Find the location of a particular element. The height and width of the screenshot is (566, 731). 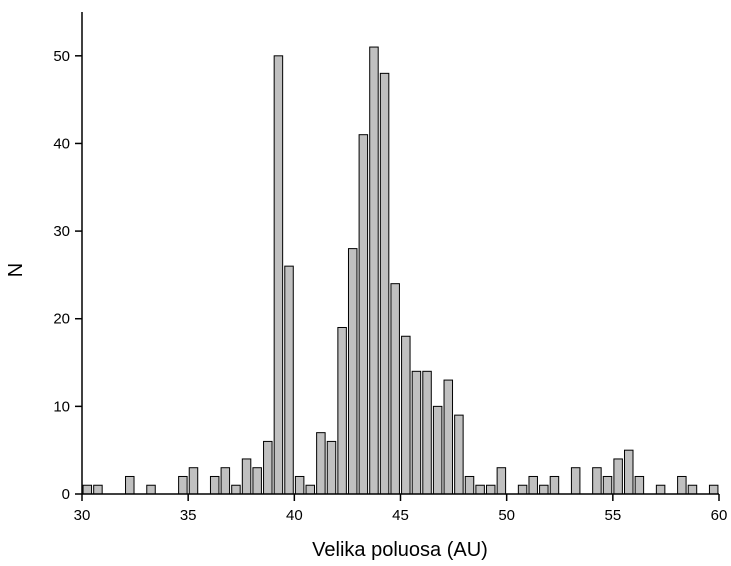

x-tick-label: 60 is located at coordinates (719, 515).